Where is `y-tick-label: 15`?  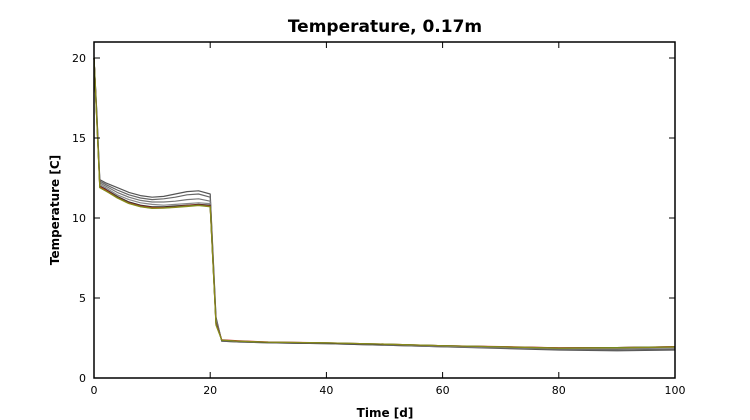 y-tick-label: 15 is located at coordinates (79, 138).